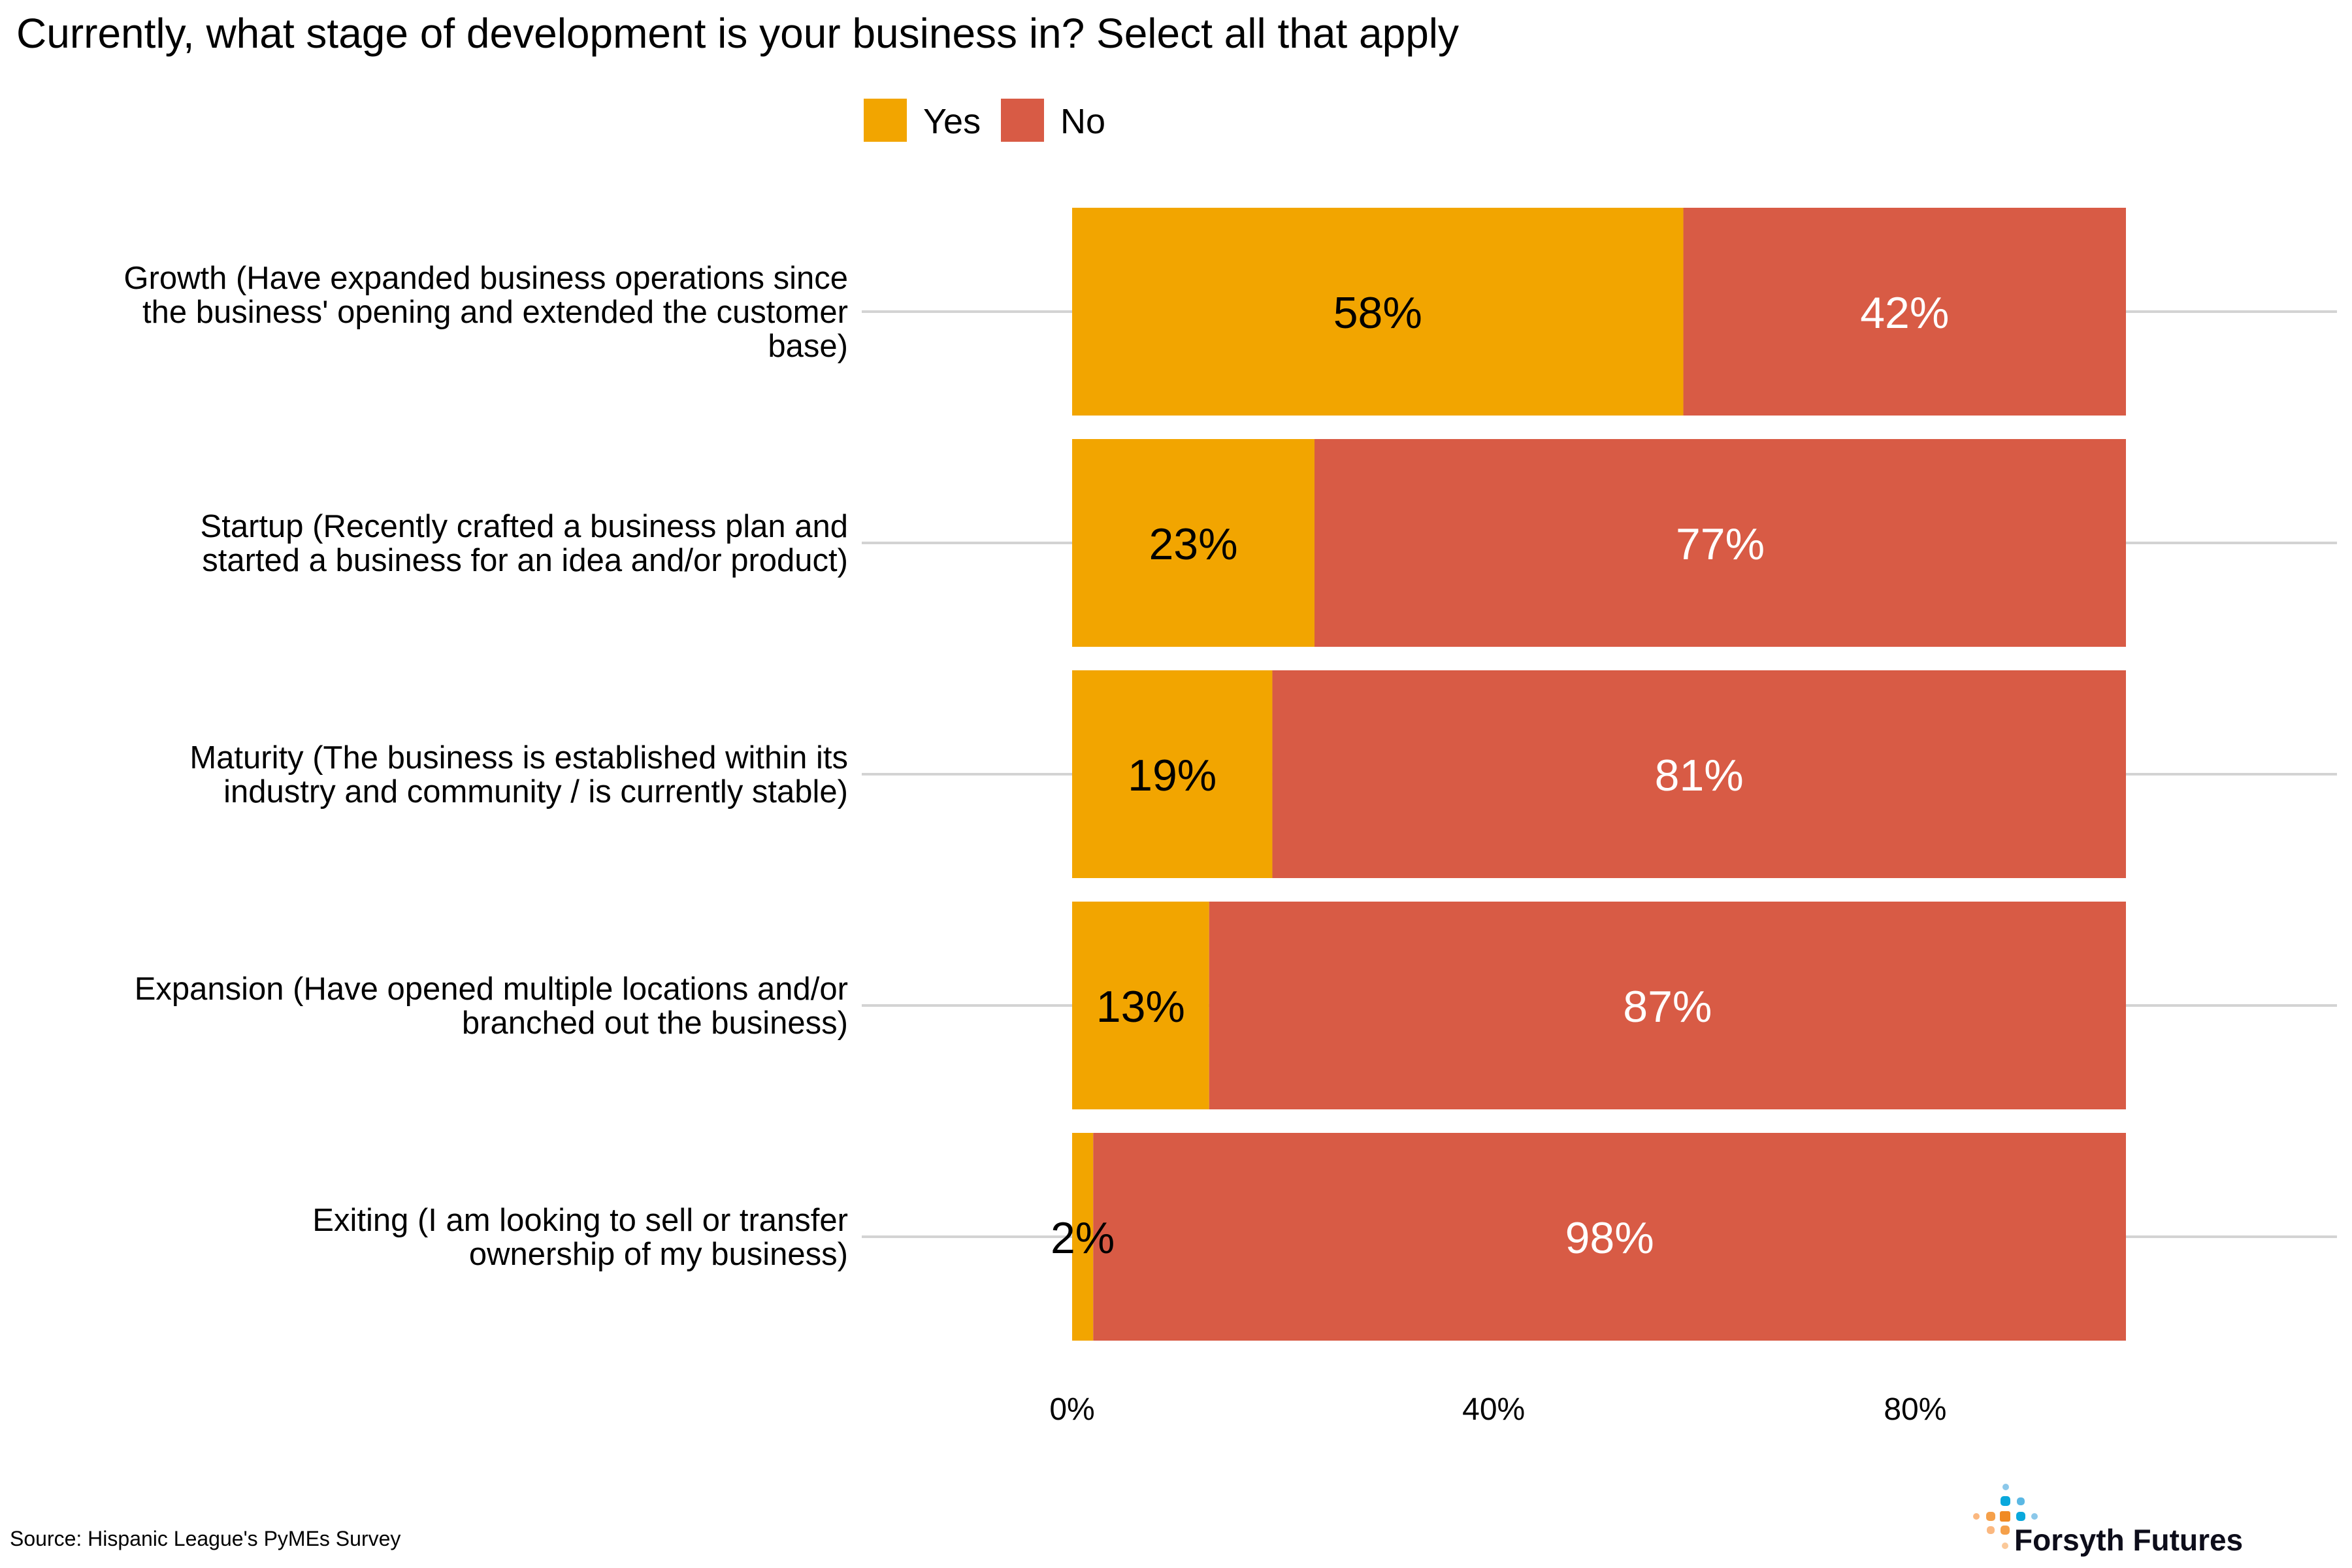 Image resolution: width=2352 pixels, height=1568 pixels. Describe the element at coordinates (1022, 120) in the screenshot. I see `legend-swatch-no` at that location.